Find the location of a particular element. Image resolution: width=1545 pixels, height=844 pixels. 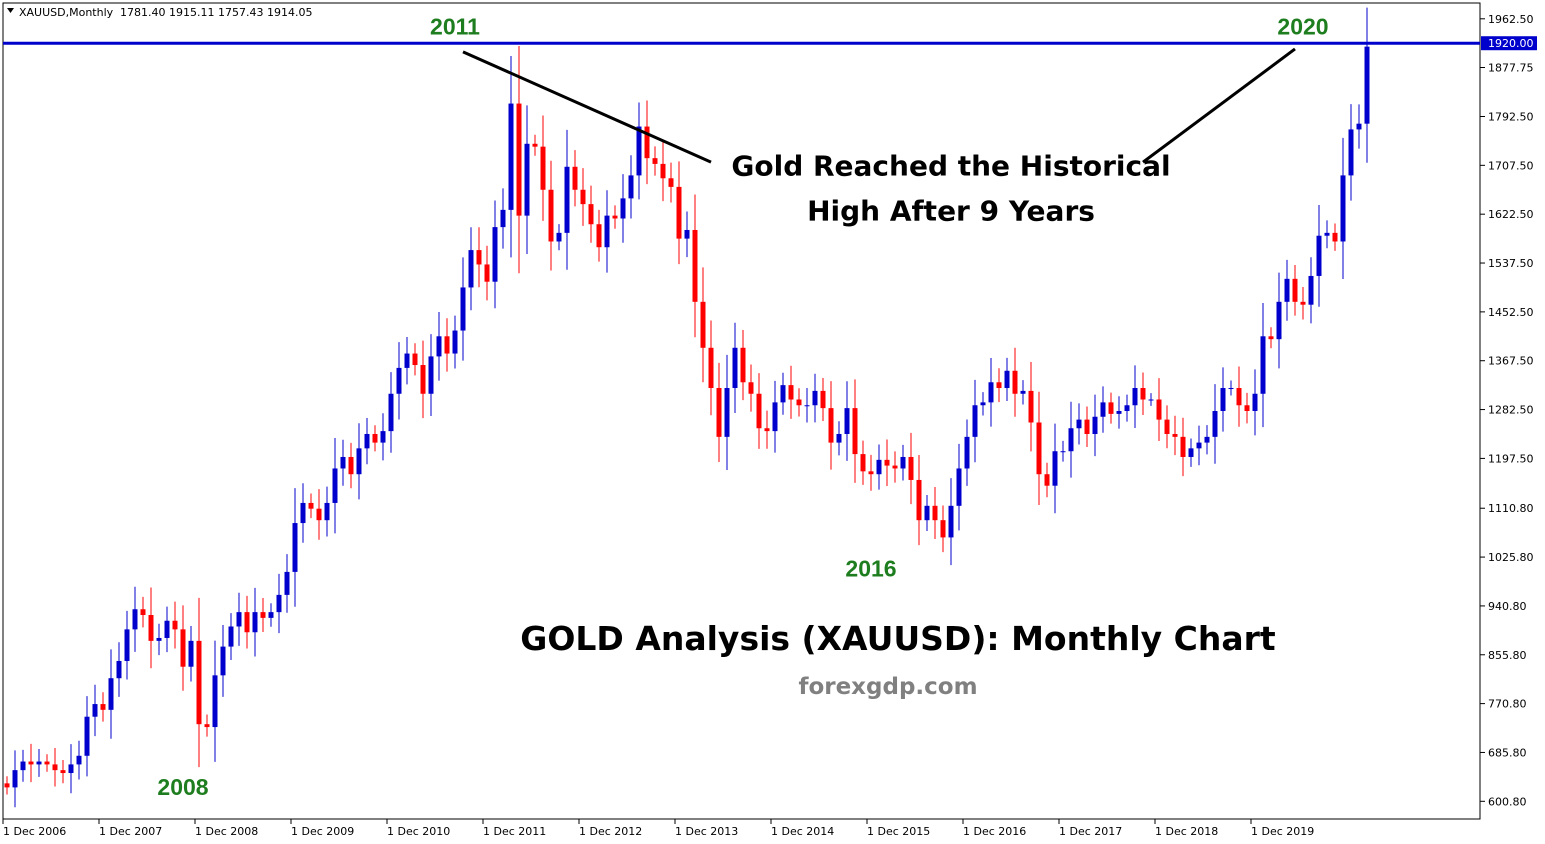

y-tick-label: 1452.50 is located at coordinates (1511, 312).